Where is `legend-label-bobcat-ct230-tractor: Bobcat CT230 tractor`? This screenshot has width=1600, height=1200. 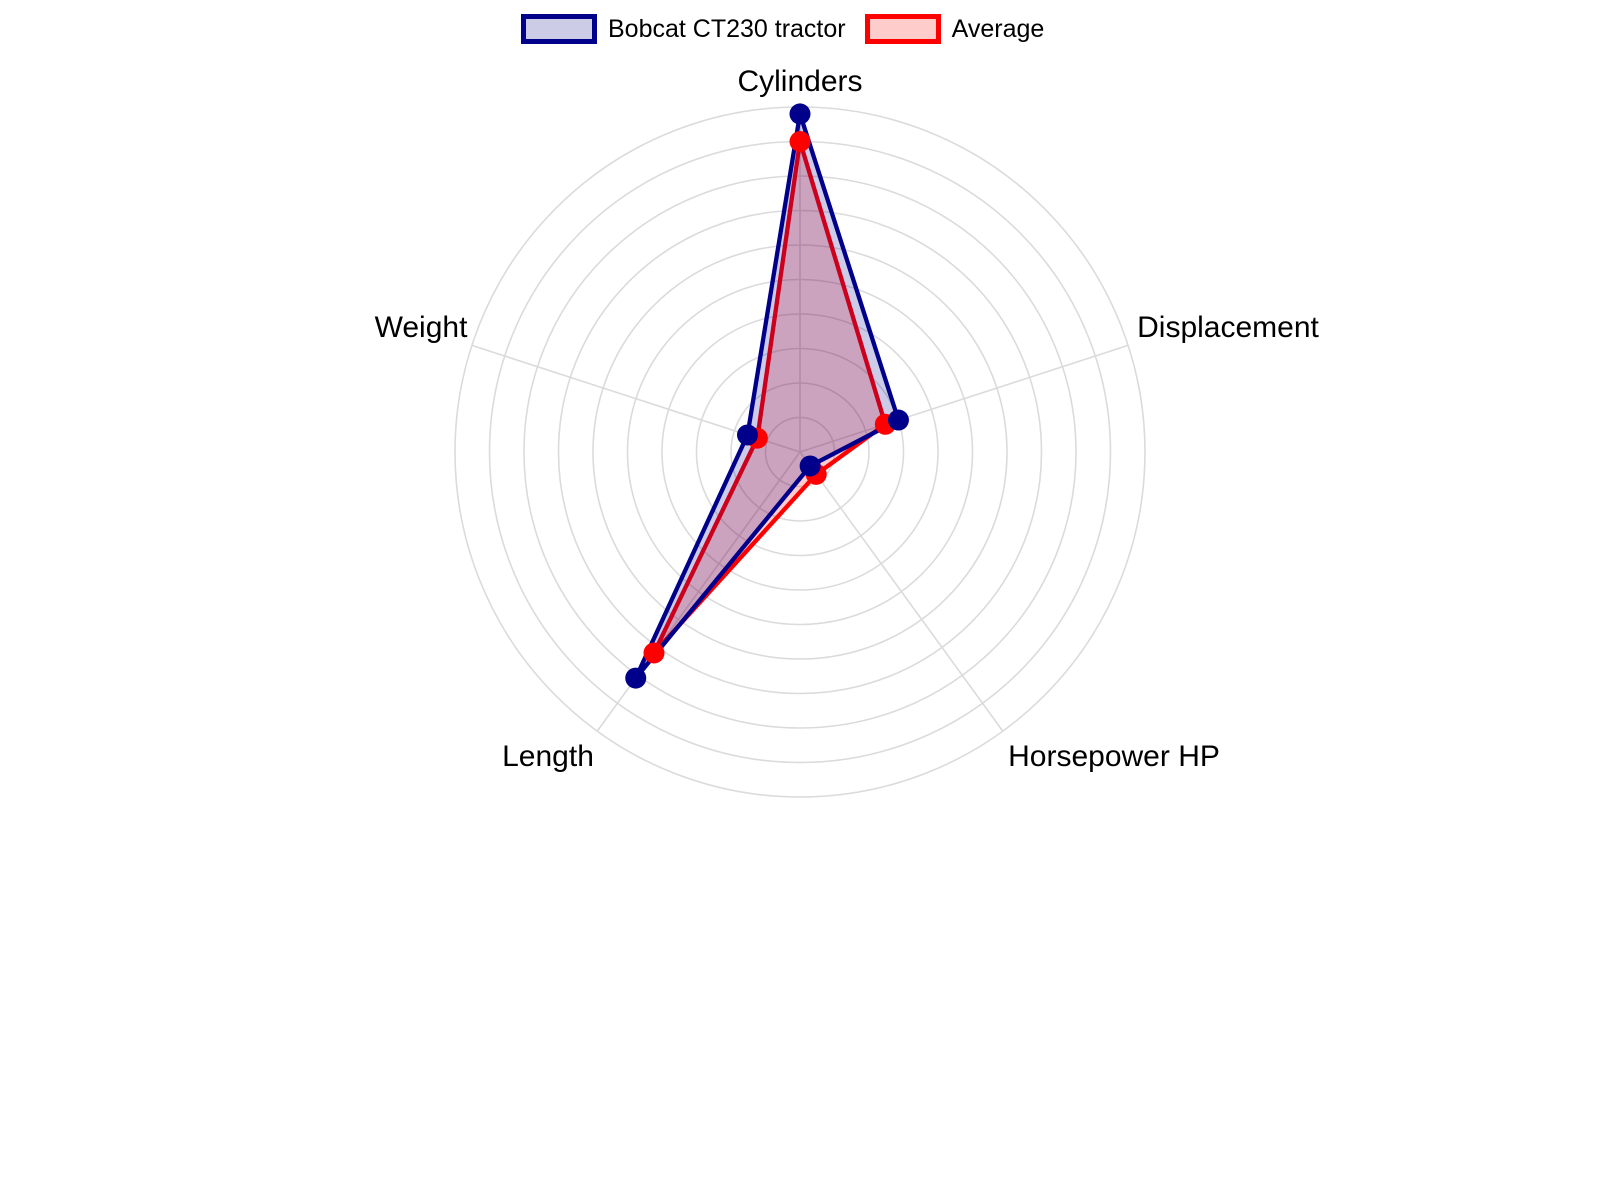 legend-label-bobcat-ct230-tractor: Bobcat CT230 tractor is located at coordinates (727, 28).